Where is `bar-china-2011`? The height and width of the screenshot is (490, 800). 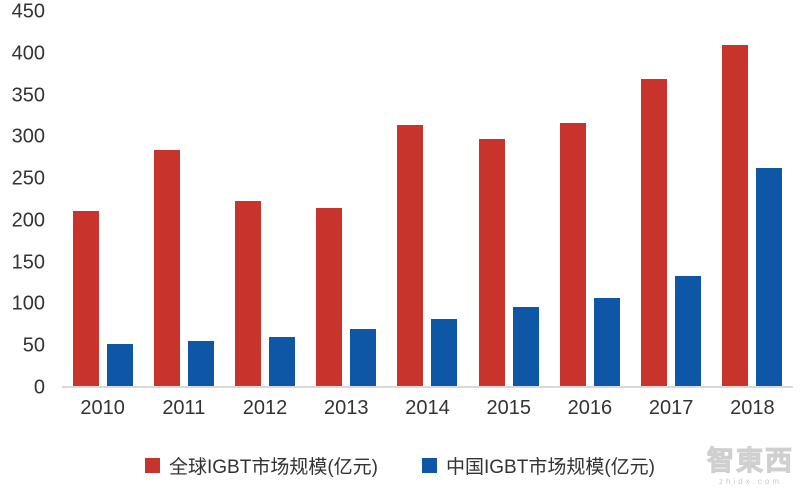 bar-china-2011 is located at coordinates (200, 363).